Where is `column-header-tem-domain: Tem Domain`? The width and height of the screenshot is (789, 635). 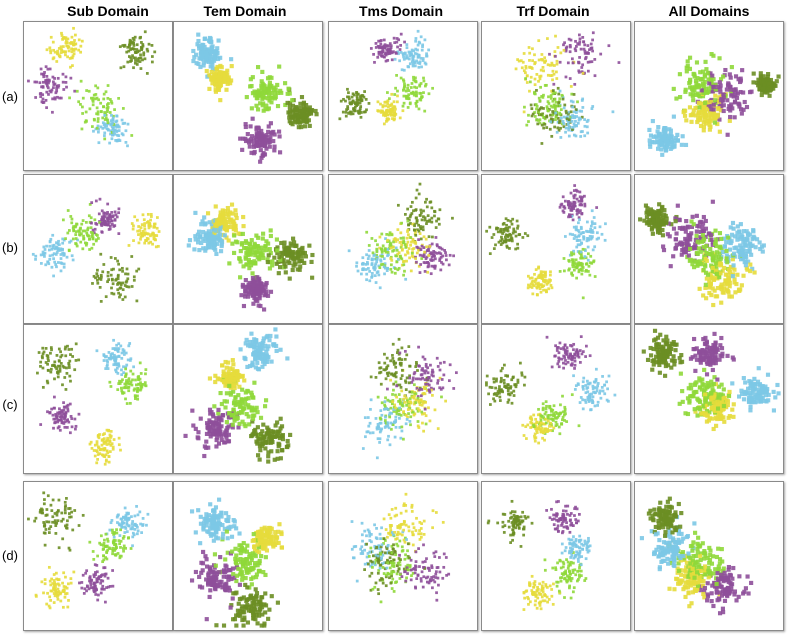
column-header-tem-domain: Tem Domain is located at coordinates (245, 11).